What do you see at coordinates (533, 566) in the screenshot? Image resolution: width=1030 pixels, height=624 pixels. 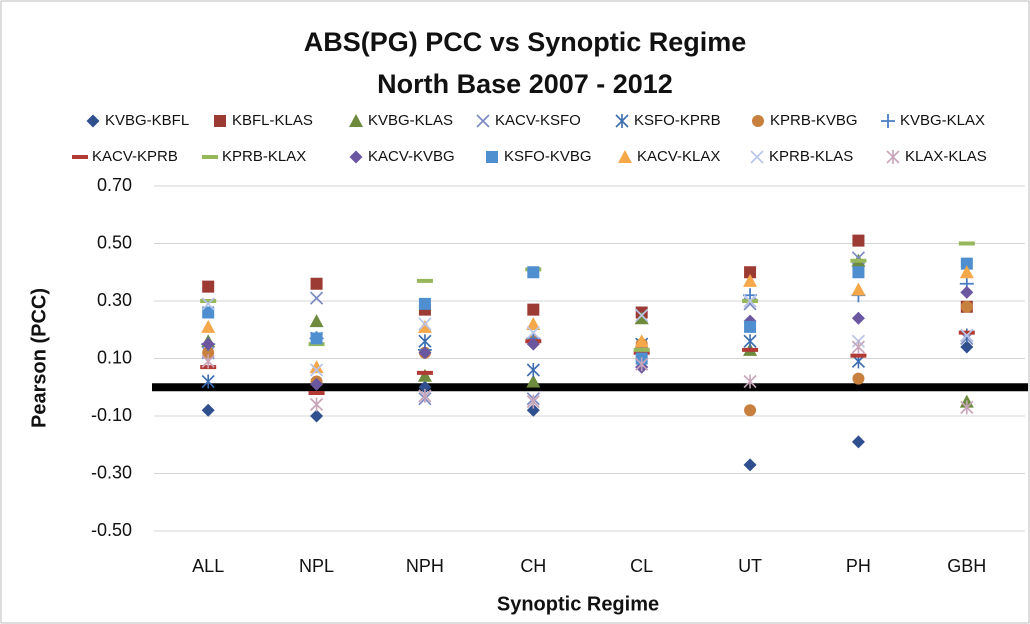 I see `x-tick-label: CH` at bounding box center [533, 566].